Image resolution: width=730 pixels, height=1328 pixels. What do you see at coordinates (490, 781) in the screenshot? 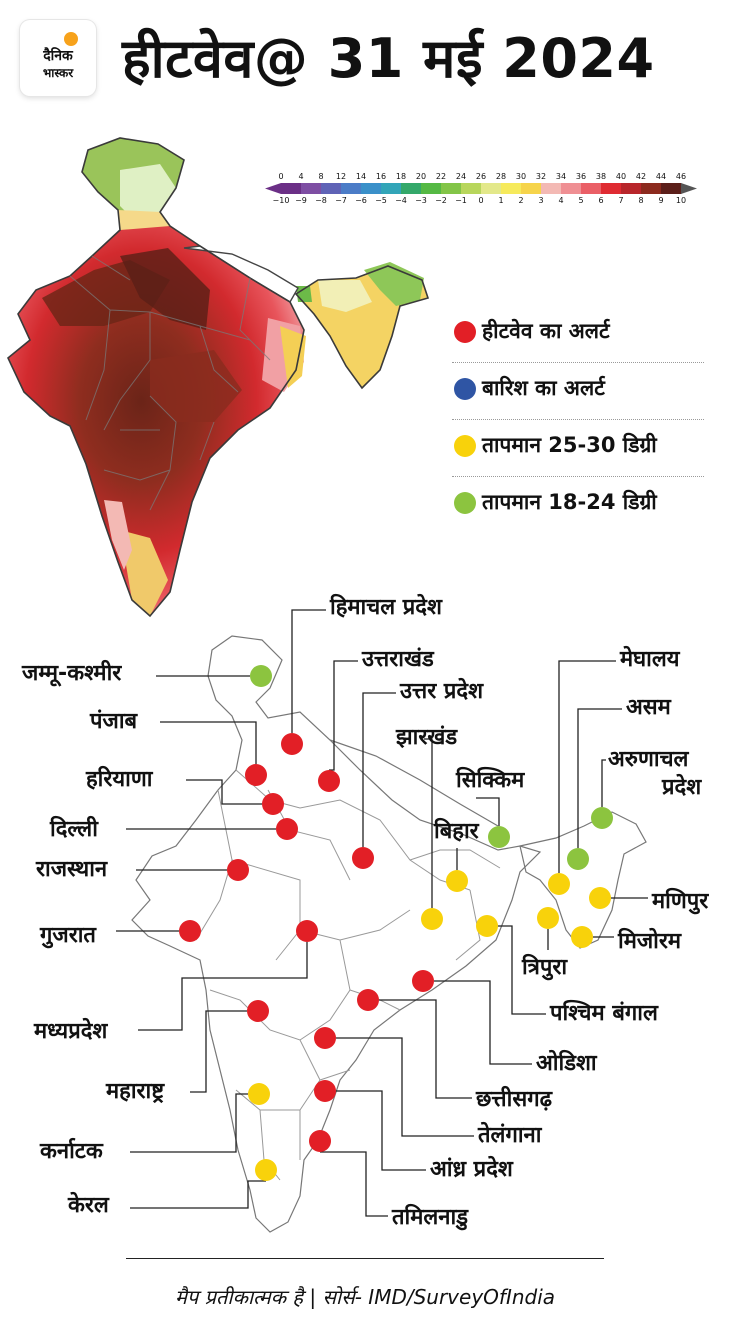
I see `state-label-sikkim: सिक्किम` at bounding box center [490, 781].